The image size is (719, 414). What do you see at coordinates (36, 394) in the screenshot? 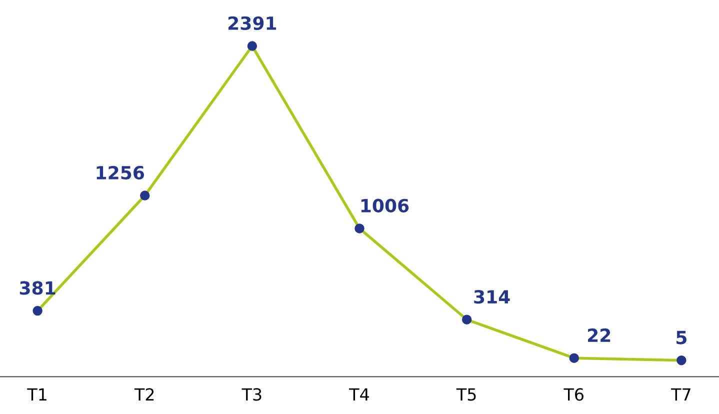
I see `x-tick-label: T1` at bounding box center [36, 394].